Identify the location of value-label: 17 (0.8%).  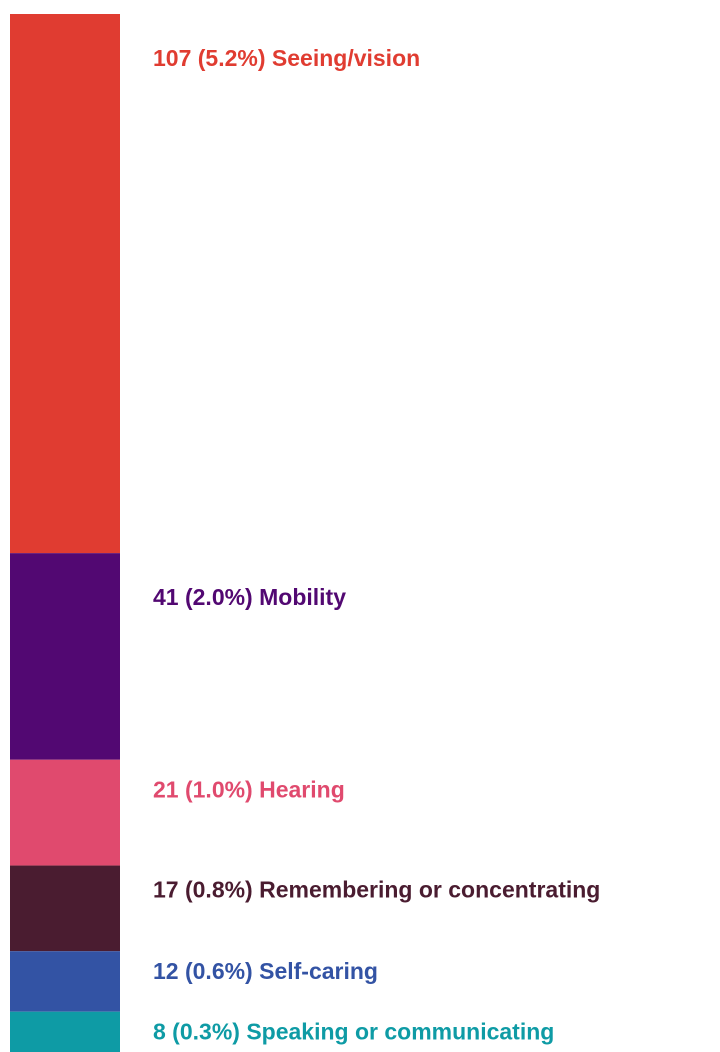
(203, 889).